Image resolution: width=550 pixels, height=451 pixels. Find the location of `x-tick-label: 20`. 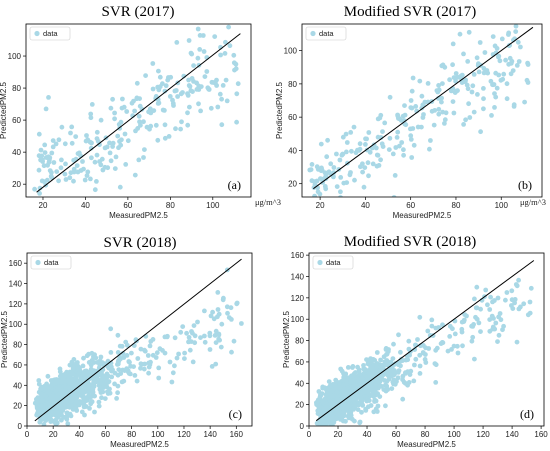

x-tick-label: 20 is located at coordinates (338, 434).